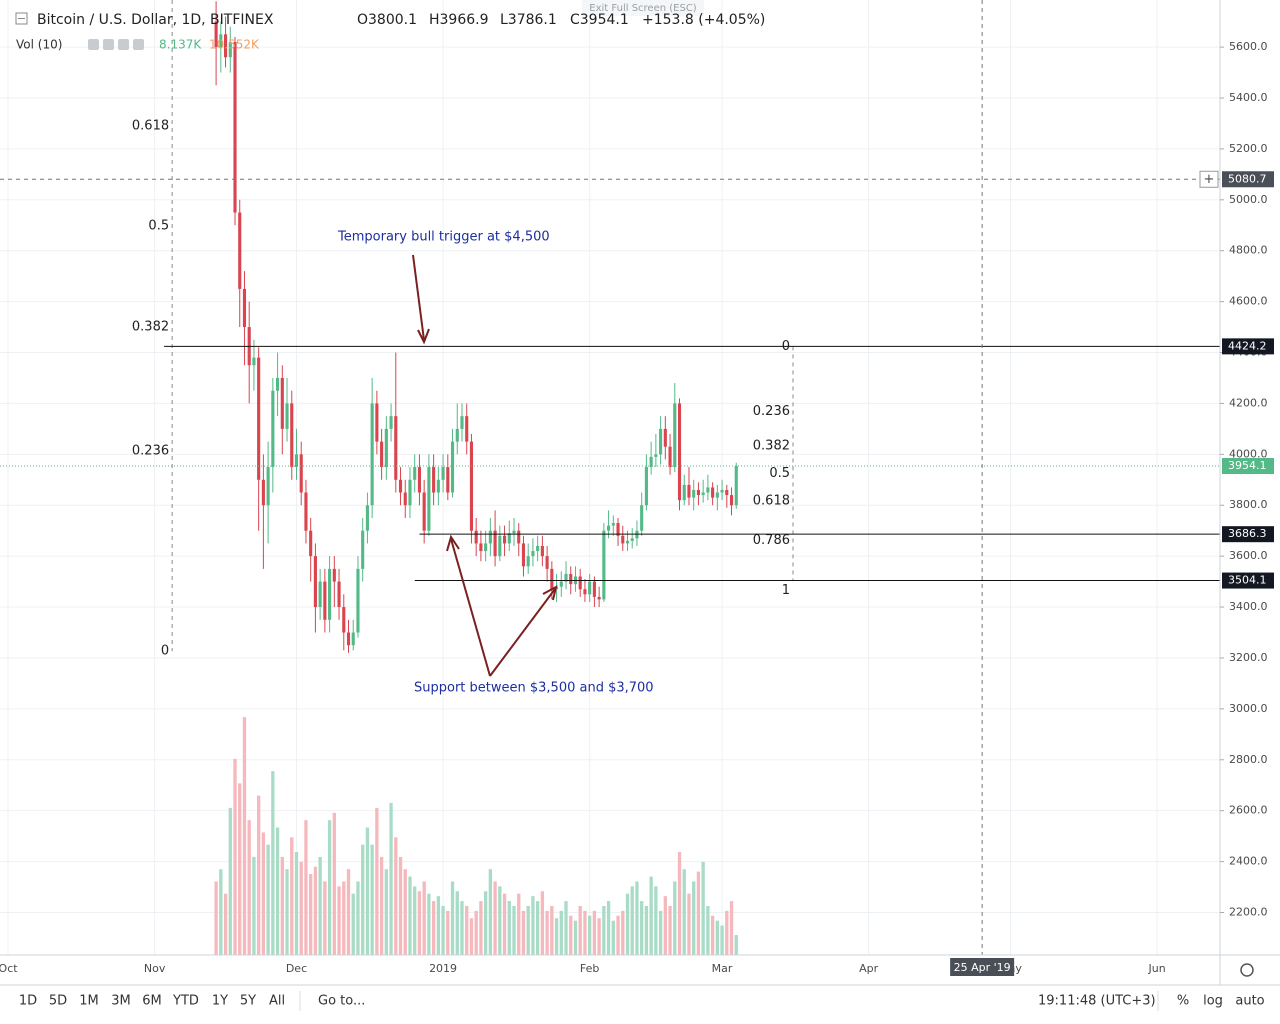  What do you see at coordinates (1248, 453) in the screenshot?
I see `y-tick-label: 4000.0` at bounding box center [1248, 453].